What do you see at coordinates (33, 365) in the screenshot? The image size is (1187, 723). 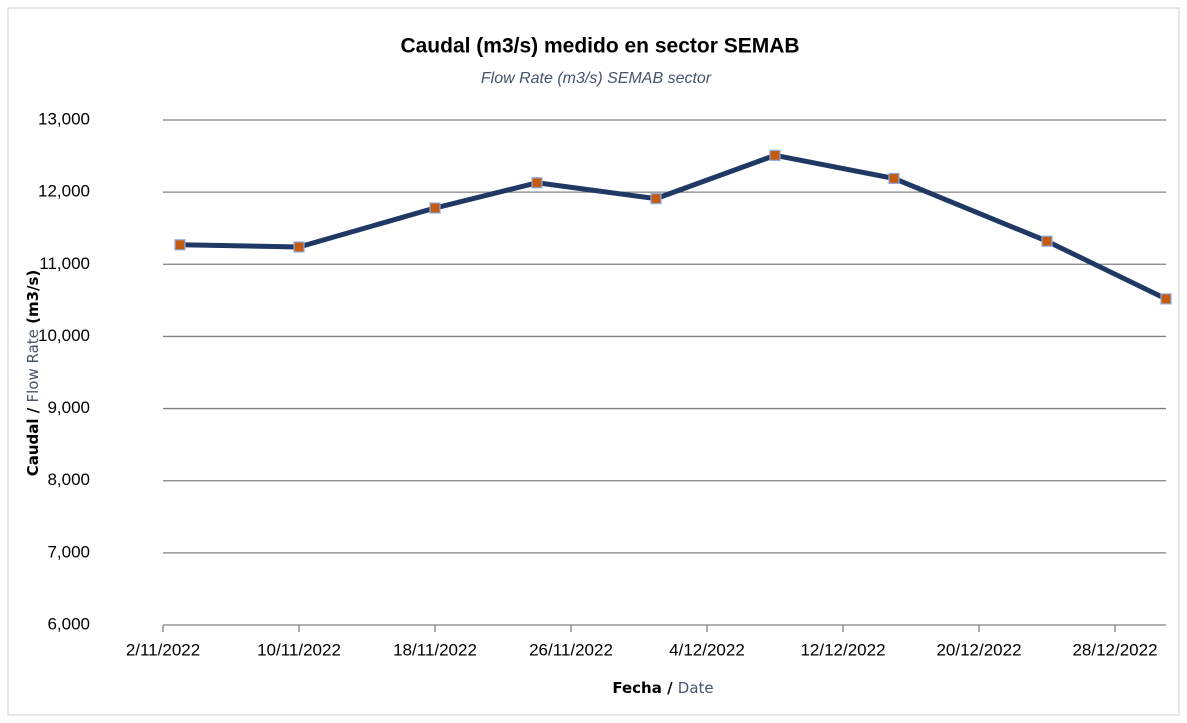 I see `y-label-part: Flow Rate` at bounding box center [33, 365].